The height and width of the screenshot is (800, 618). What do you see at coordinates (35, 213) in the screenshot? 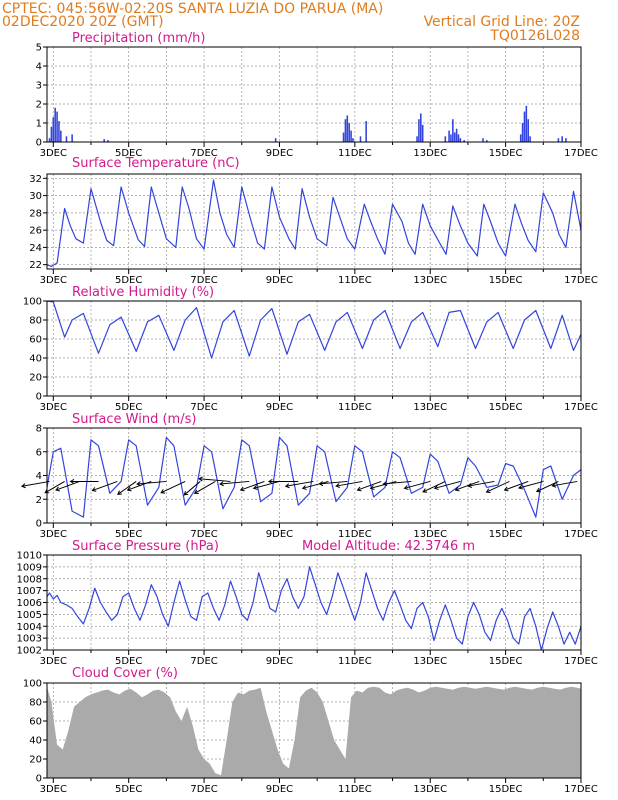
I see `y-tick-label: 28` at bounding box center [35, 213].